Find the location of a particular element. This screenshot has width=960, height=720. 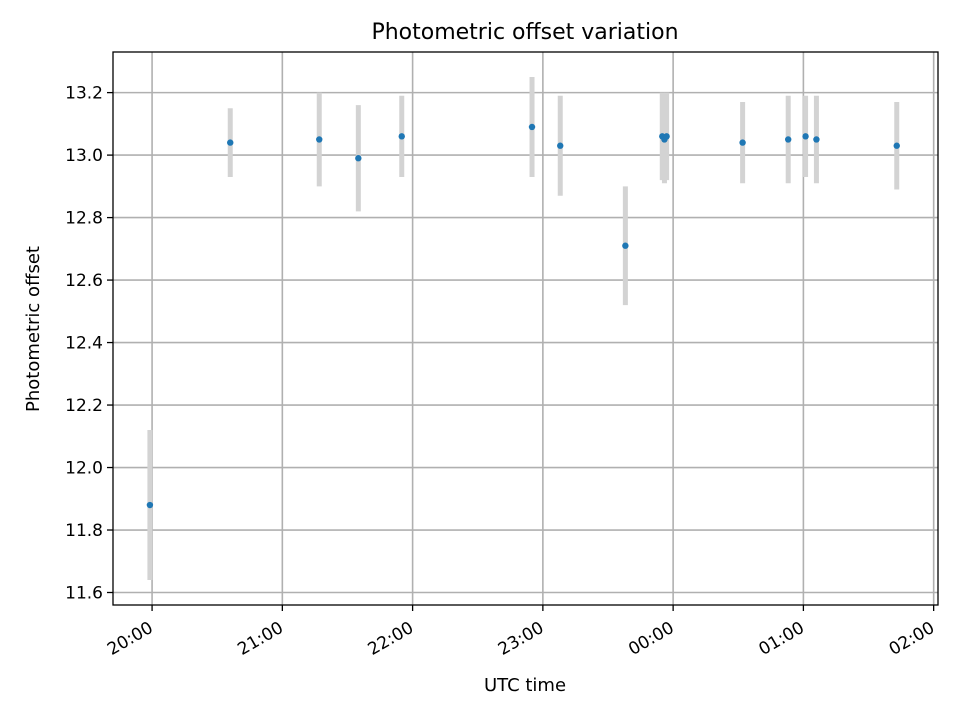

y-axis-label: Photometric offset is located at coordinates (33, 329).